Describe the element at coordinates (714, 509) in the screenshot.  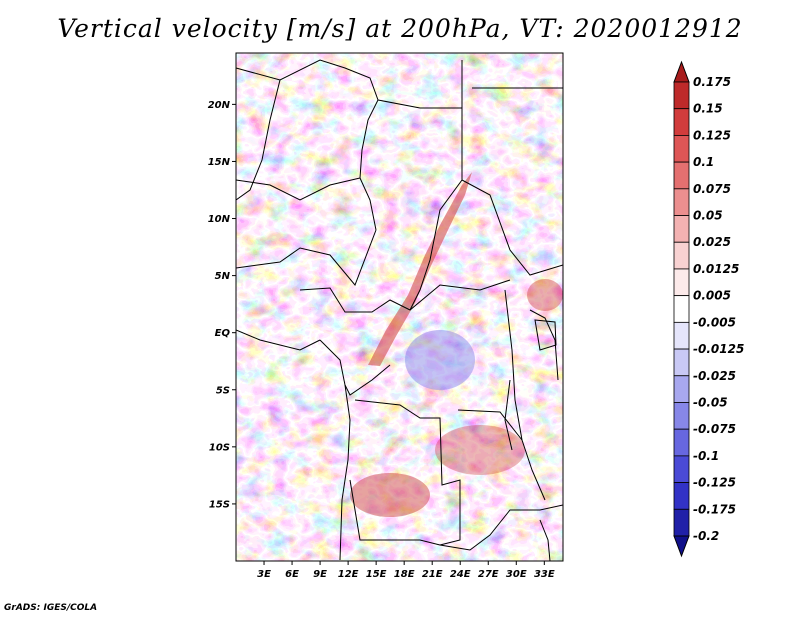
I see `colorbar-label: -0.175` at that location.